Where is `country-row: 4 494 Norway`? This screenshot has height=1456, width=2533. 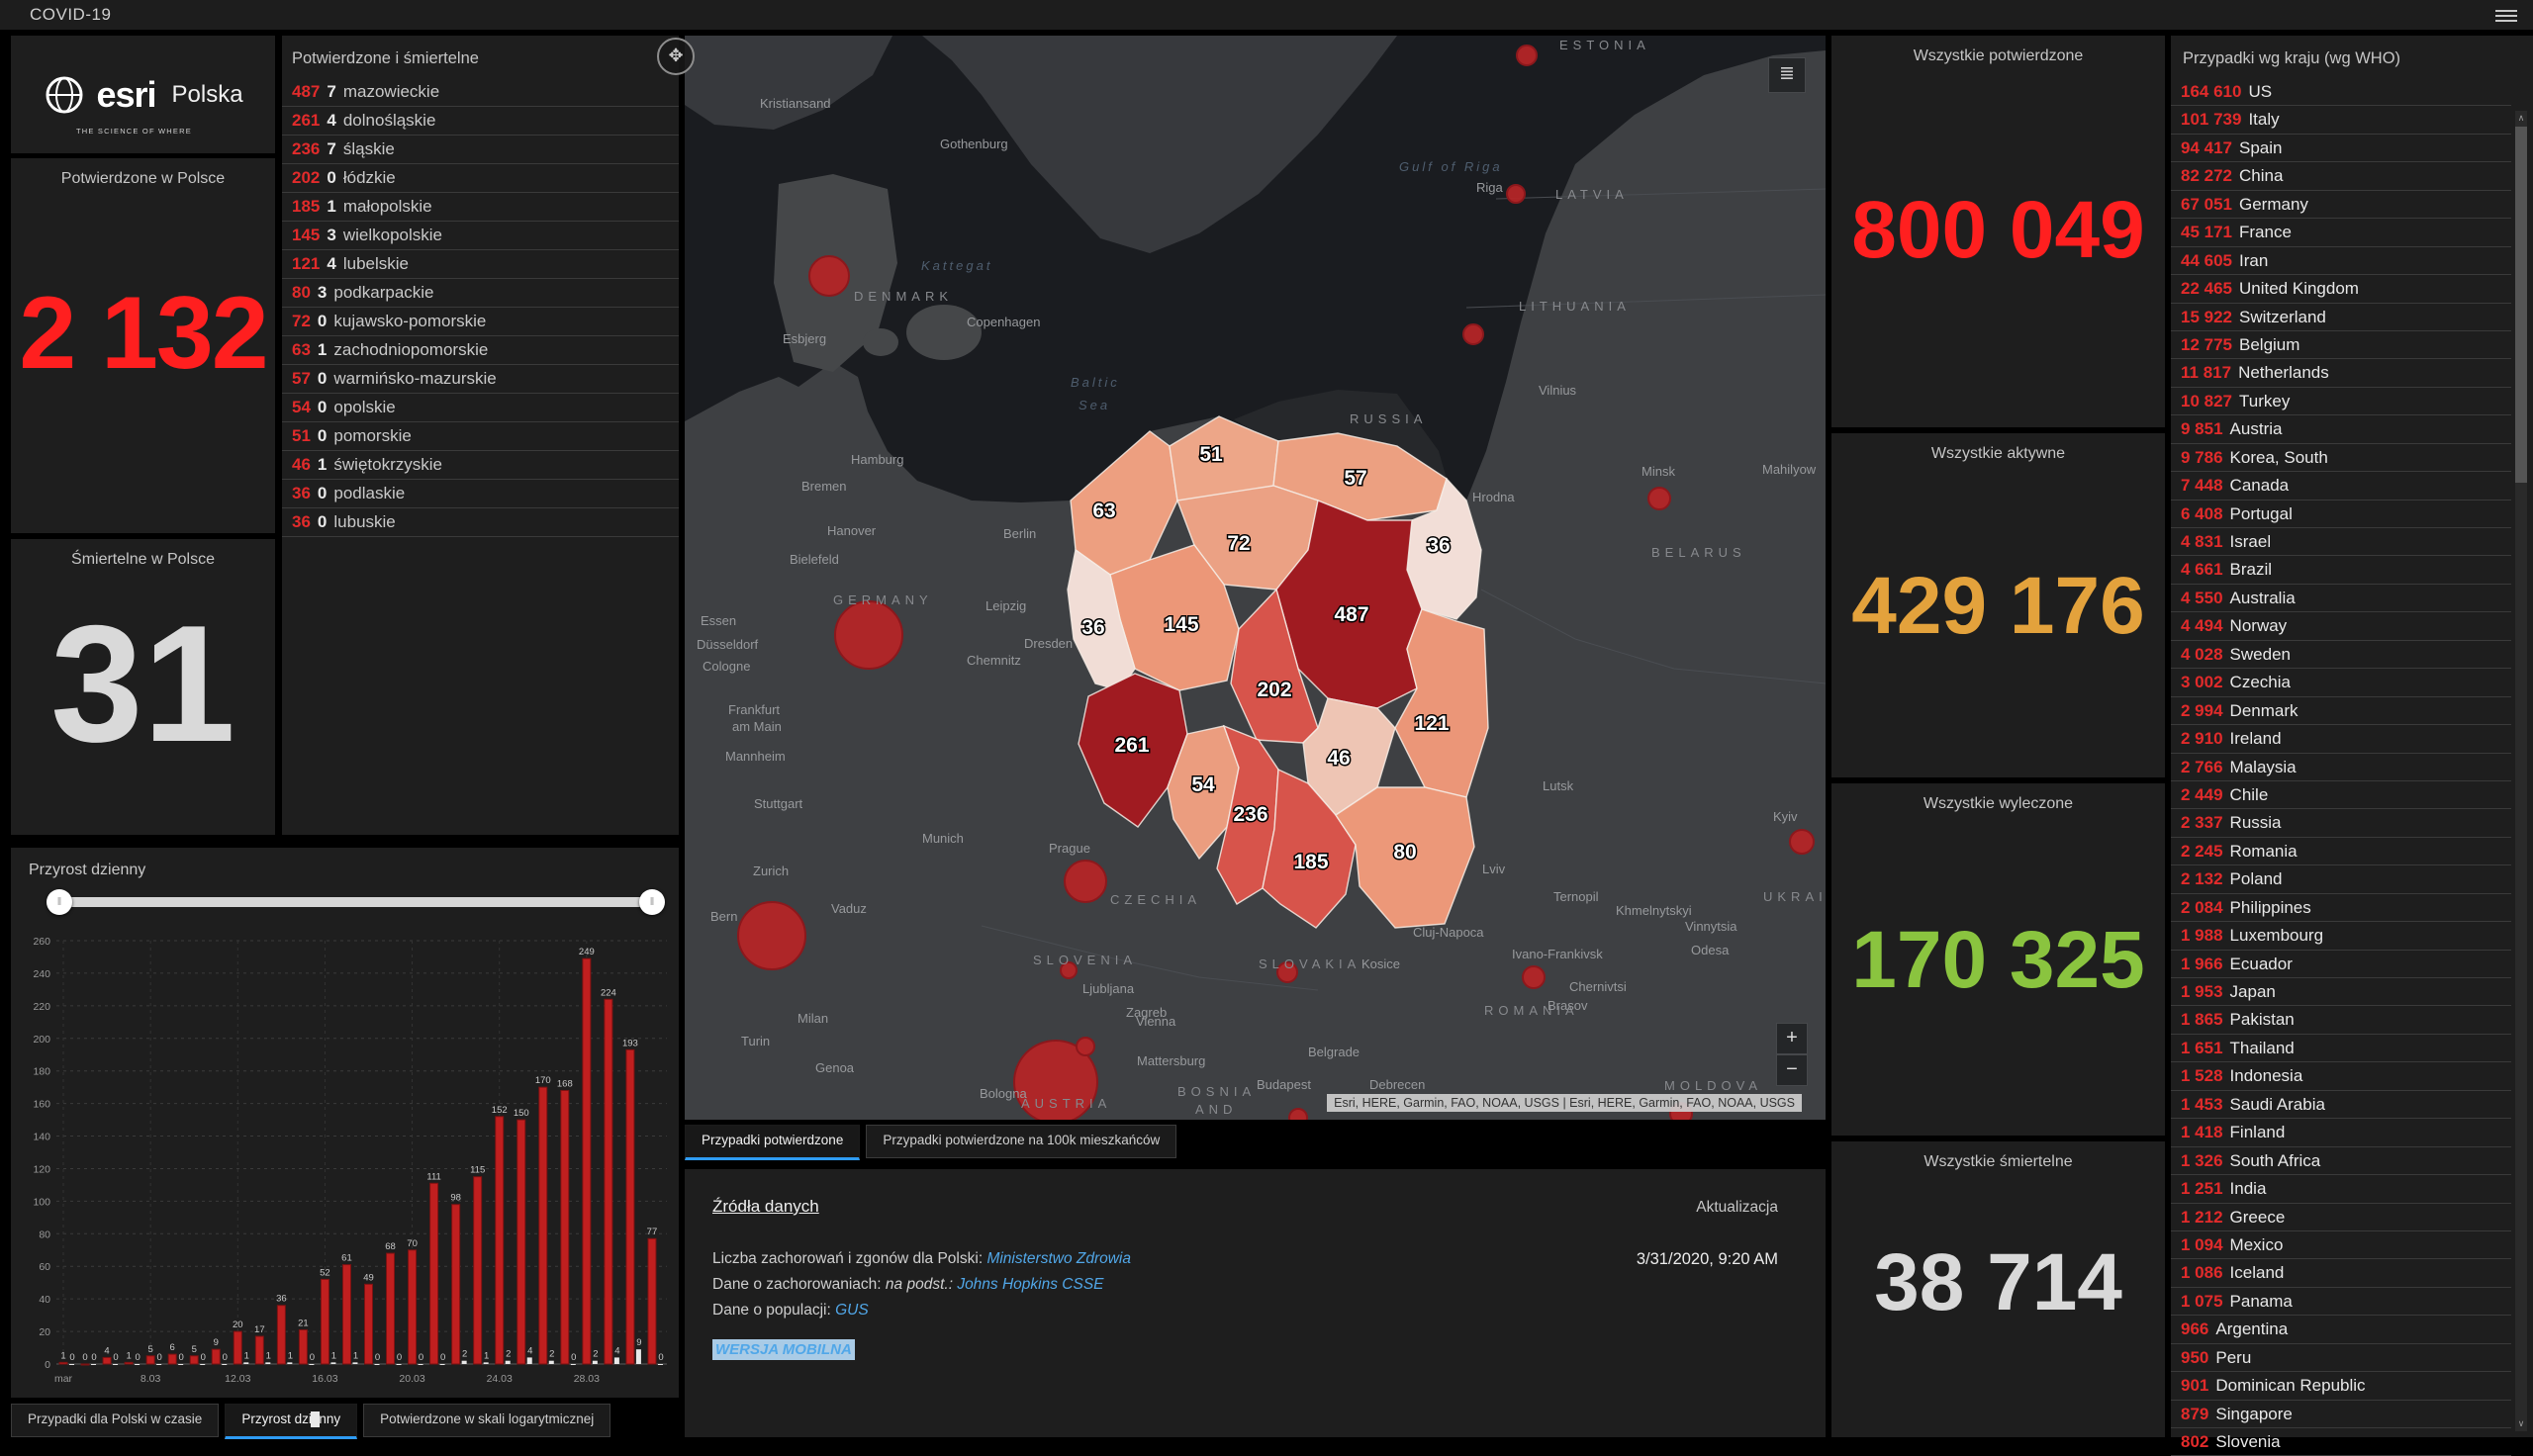 country-row: 4 494 Norway is located at coordinates (2341, 626).